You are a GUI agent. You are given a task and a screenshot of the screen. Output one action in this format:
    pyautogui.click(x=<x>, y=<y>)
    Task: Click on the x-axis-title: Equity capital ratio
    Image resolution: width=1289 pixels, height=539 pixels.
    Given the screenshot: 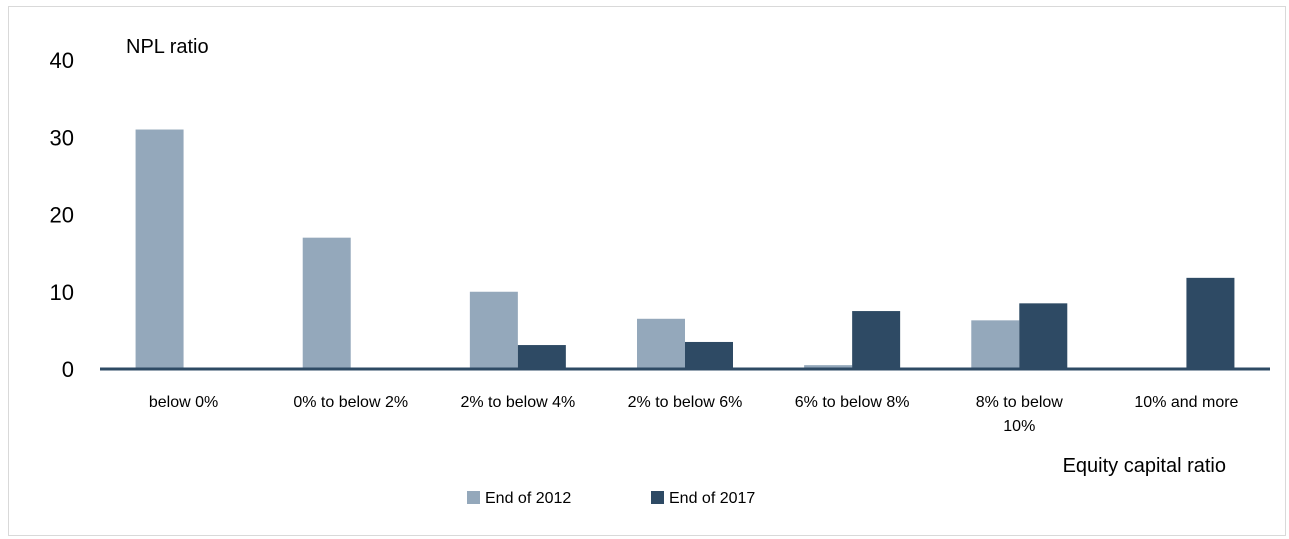 What is the action you would take?
    pyautogui.click(x=1144, y=466)
    